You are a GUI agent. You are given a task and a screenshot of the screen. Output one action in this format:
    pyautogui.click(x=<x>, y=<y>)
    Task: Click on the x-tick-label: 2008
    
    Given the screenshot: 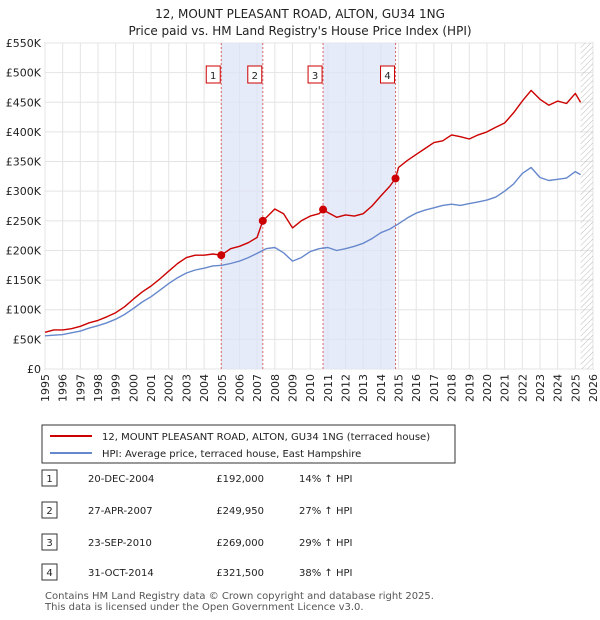 What is the action you would take?
    pyautogui.click(x=275, y=388)
    